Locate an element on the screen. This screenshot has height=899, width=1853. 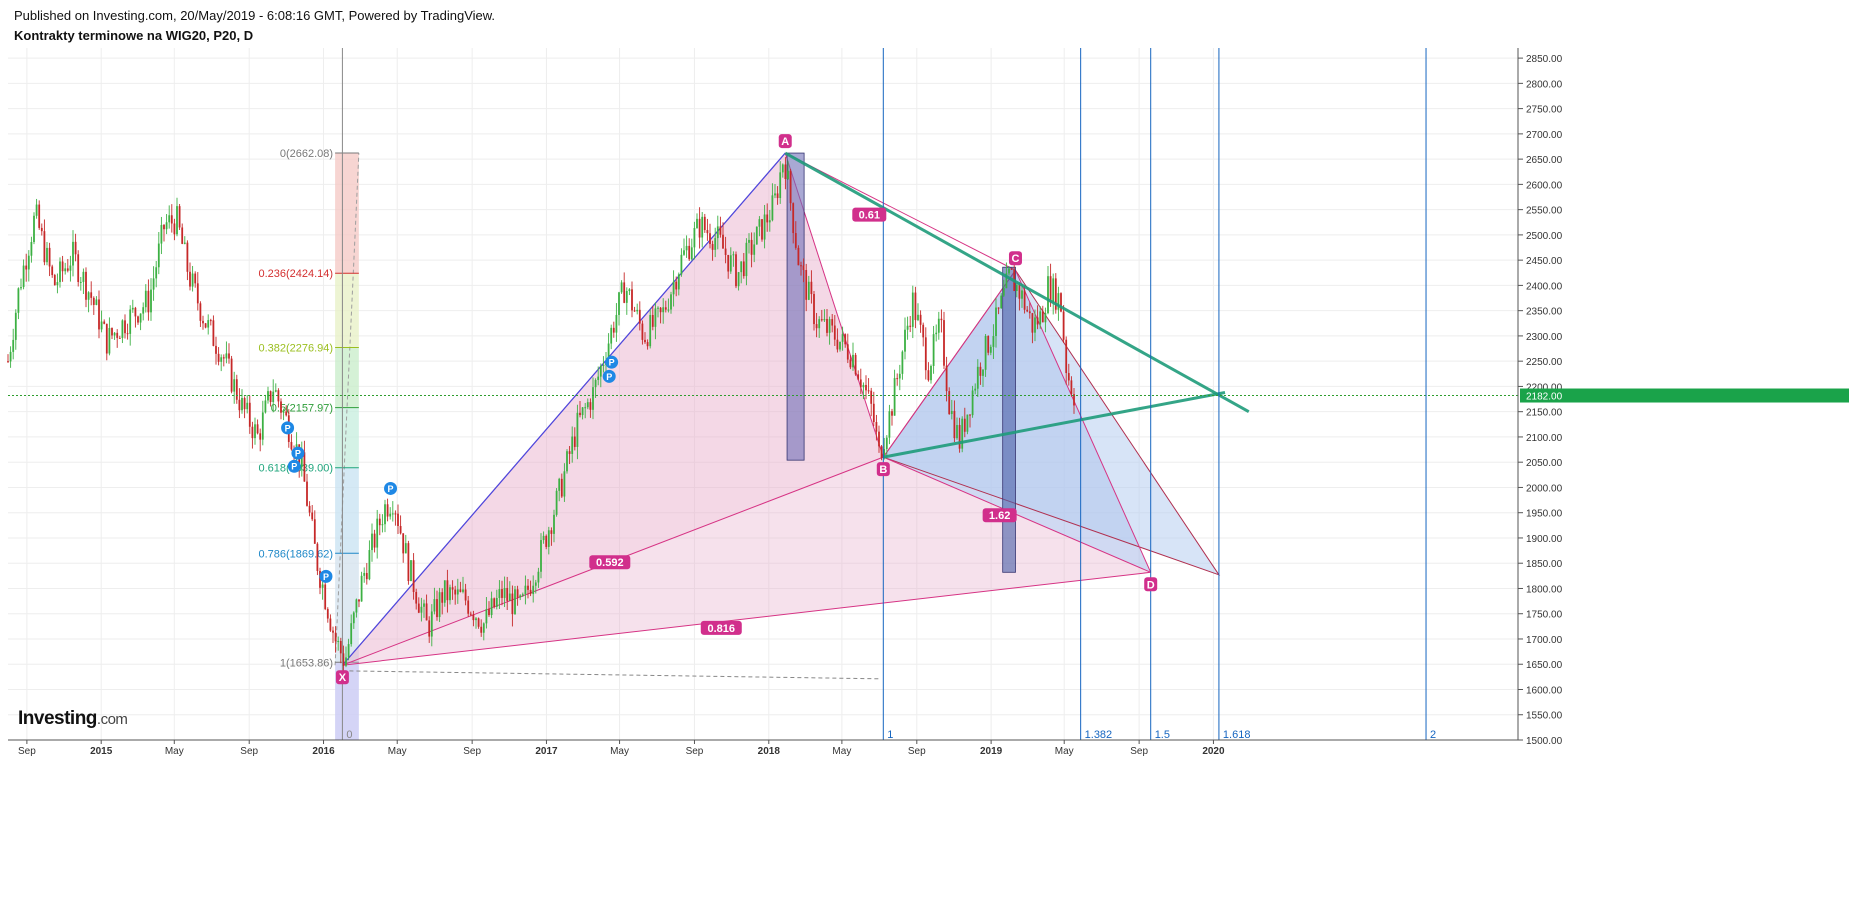
pattern-leg-AC is located at coordinates (900, 211).